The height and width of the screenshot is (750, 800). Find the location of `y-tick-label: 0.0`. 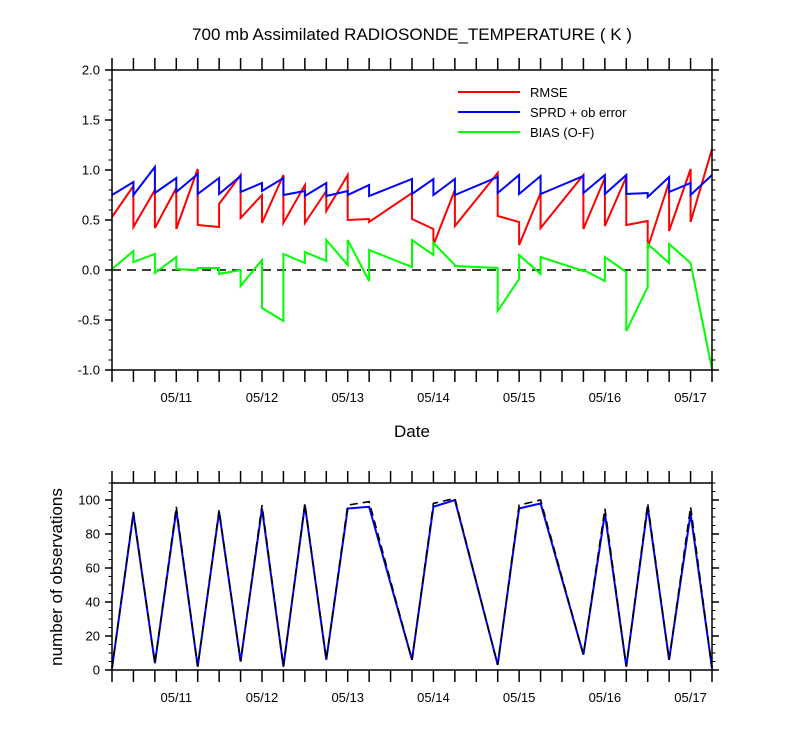

y-tick-label: 0.0 is located at coordinates (91, 270).